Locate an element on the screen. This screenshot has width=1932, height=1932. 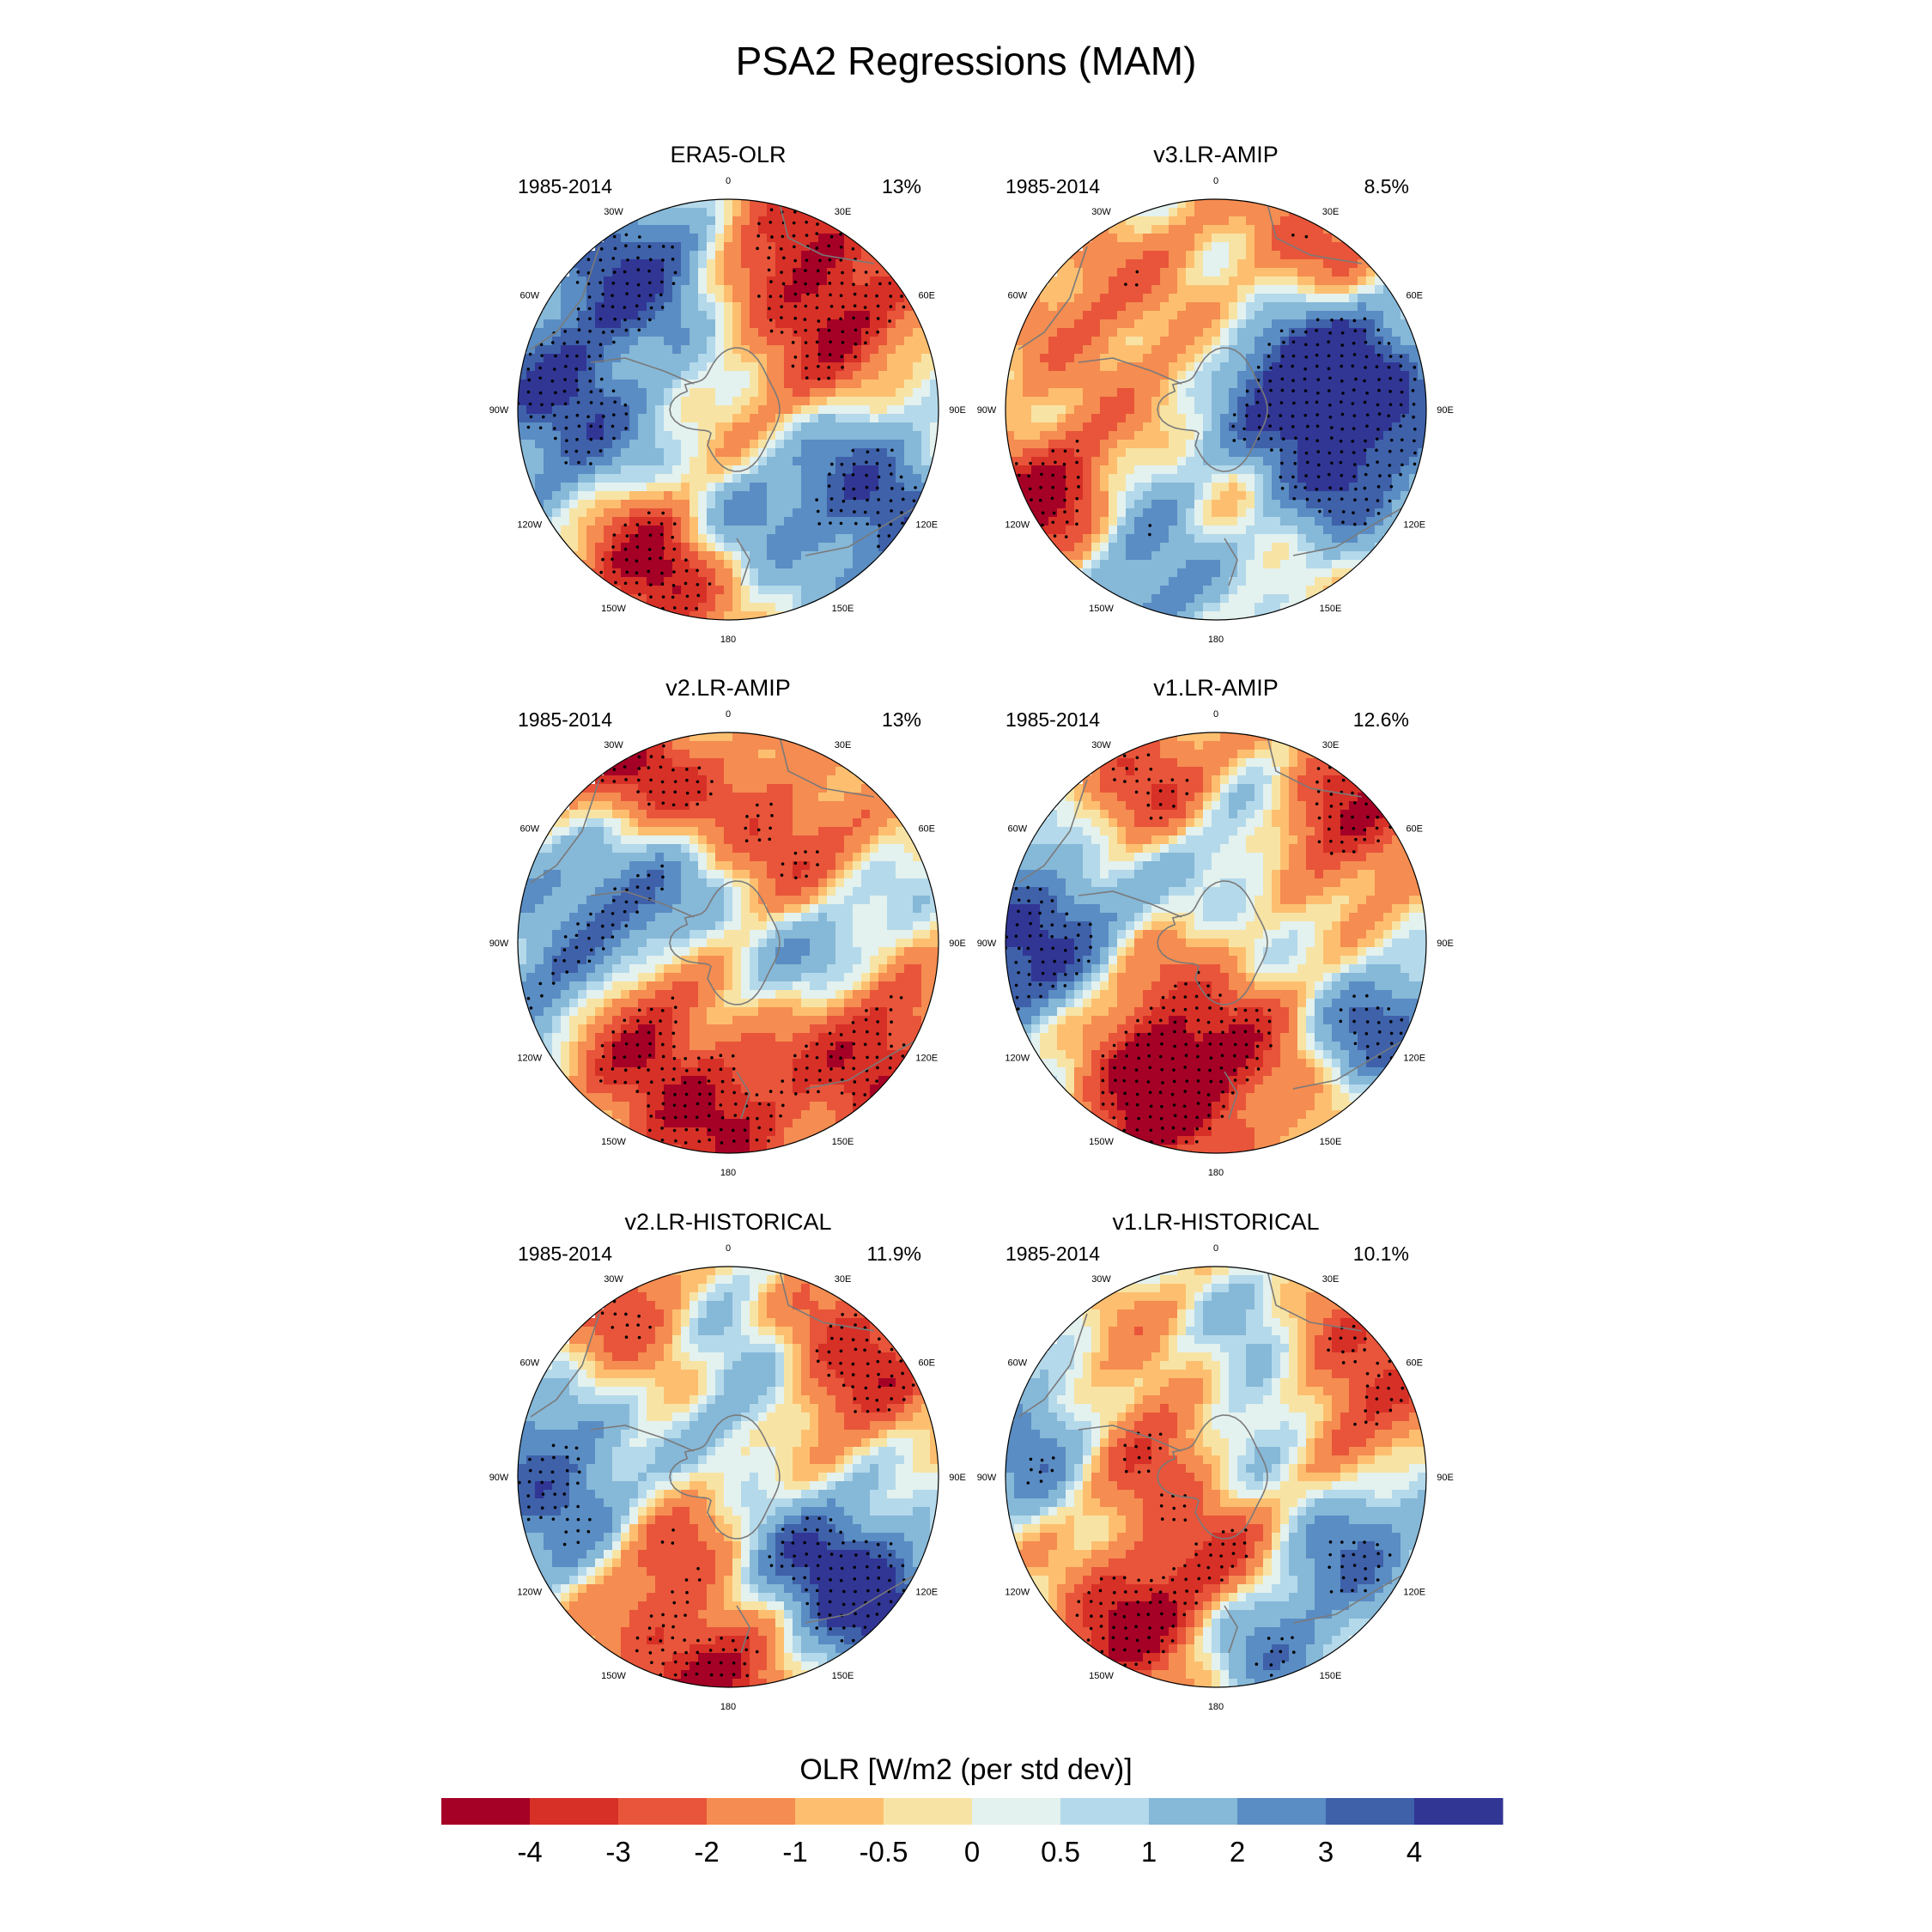
figure-title: PSA2 Regressions (MAM) is located at coordinates (966, 61).